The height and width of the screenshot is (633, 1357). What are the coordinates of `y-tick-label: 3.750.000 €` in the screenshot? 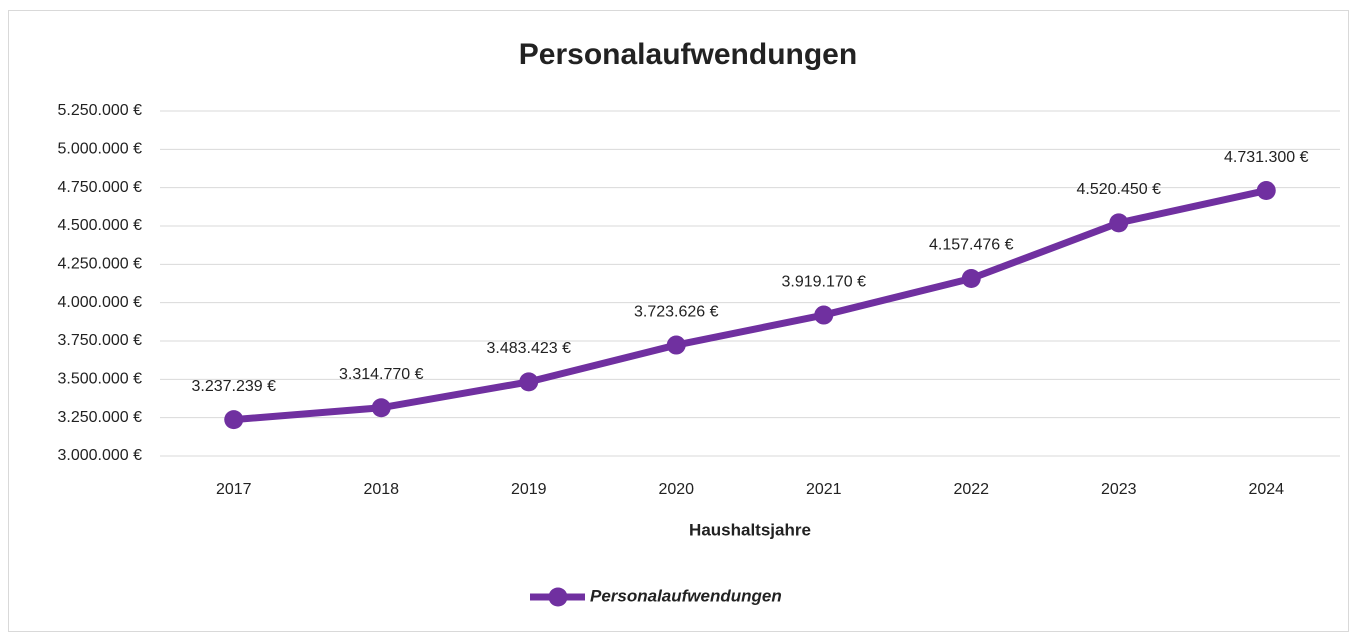 It's located at (99, 340).